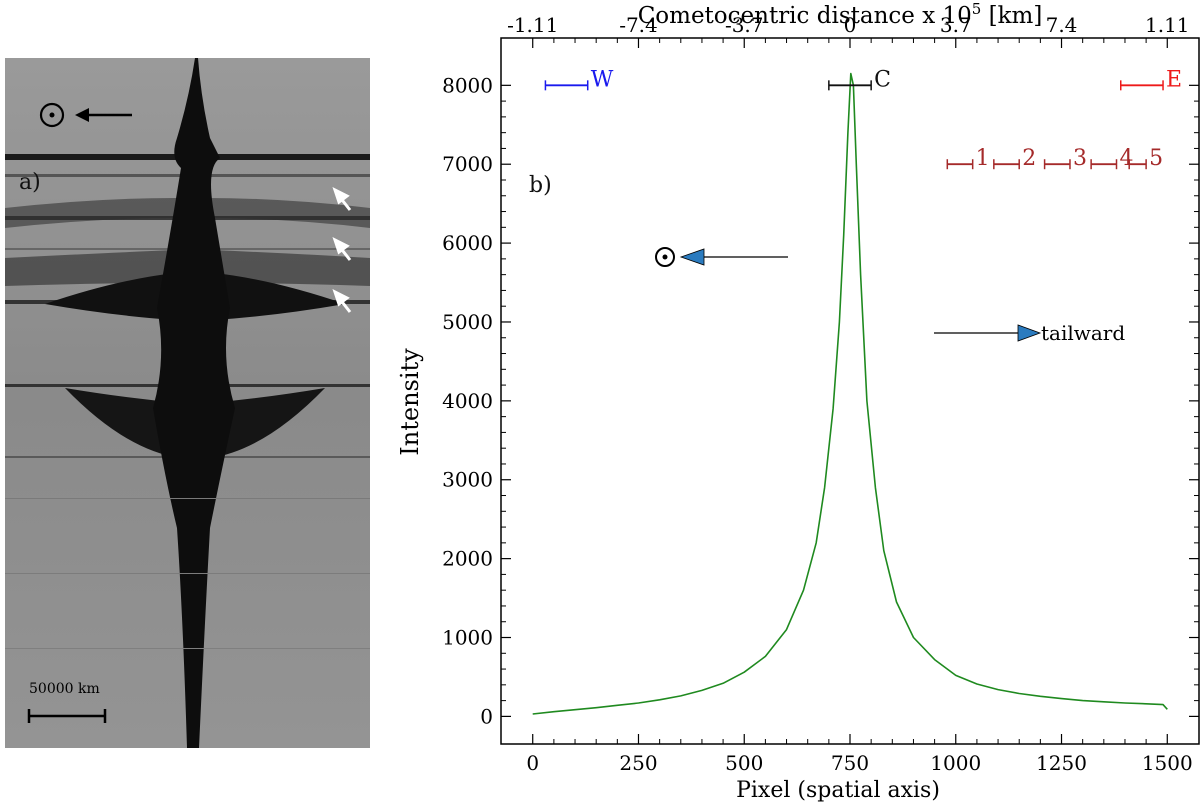 This screenshot has height=806, width=1200. Describe the element at coordinates (1061, 763) in the screenshot. I see `x-tick-label: 1250` at that location.